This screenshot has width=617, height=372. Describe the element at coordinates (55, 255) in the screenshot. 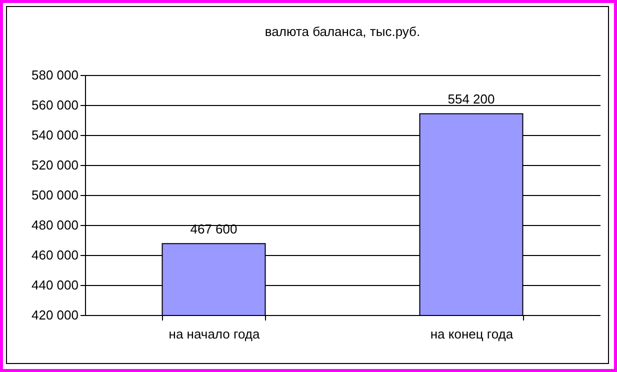

I see `y-tick-label: 460 000` at that location.